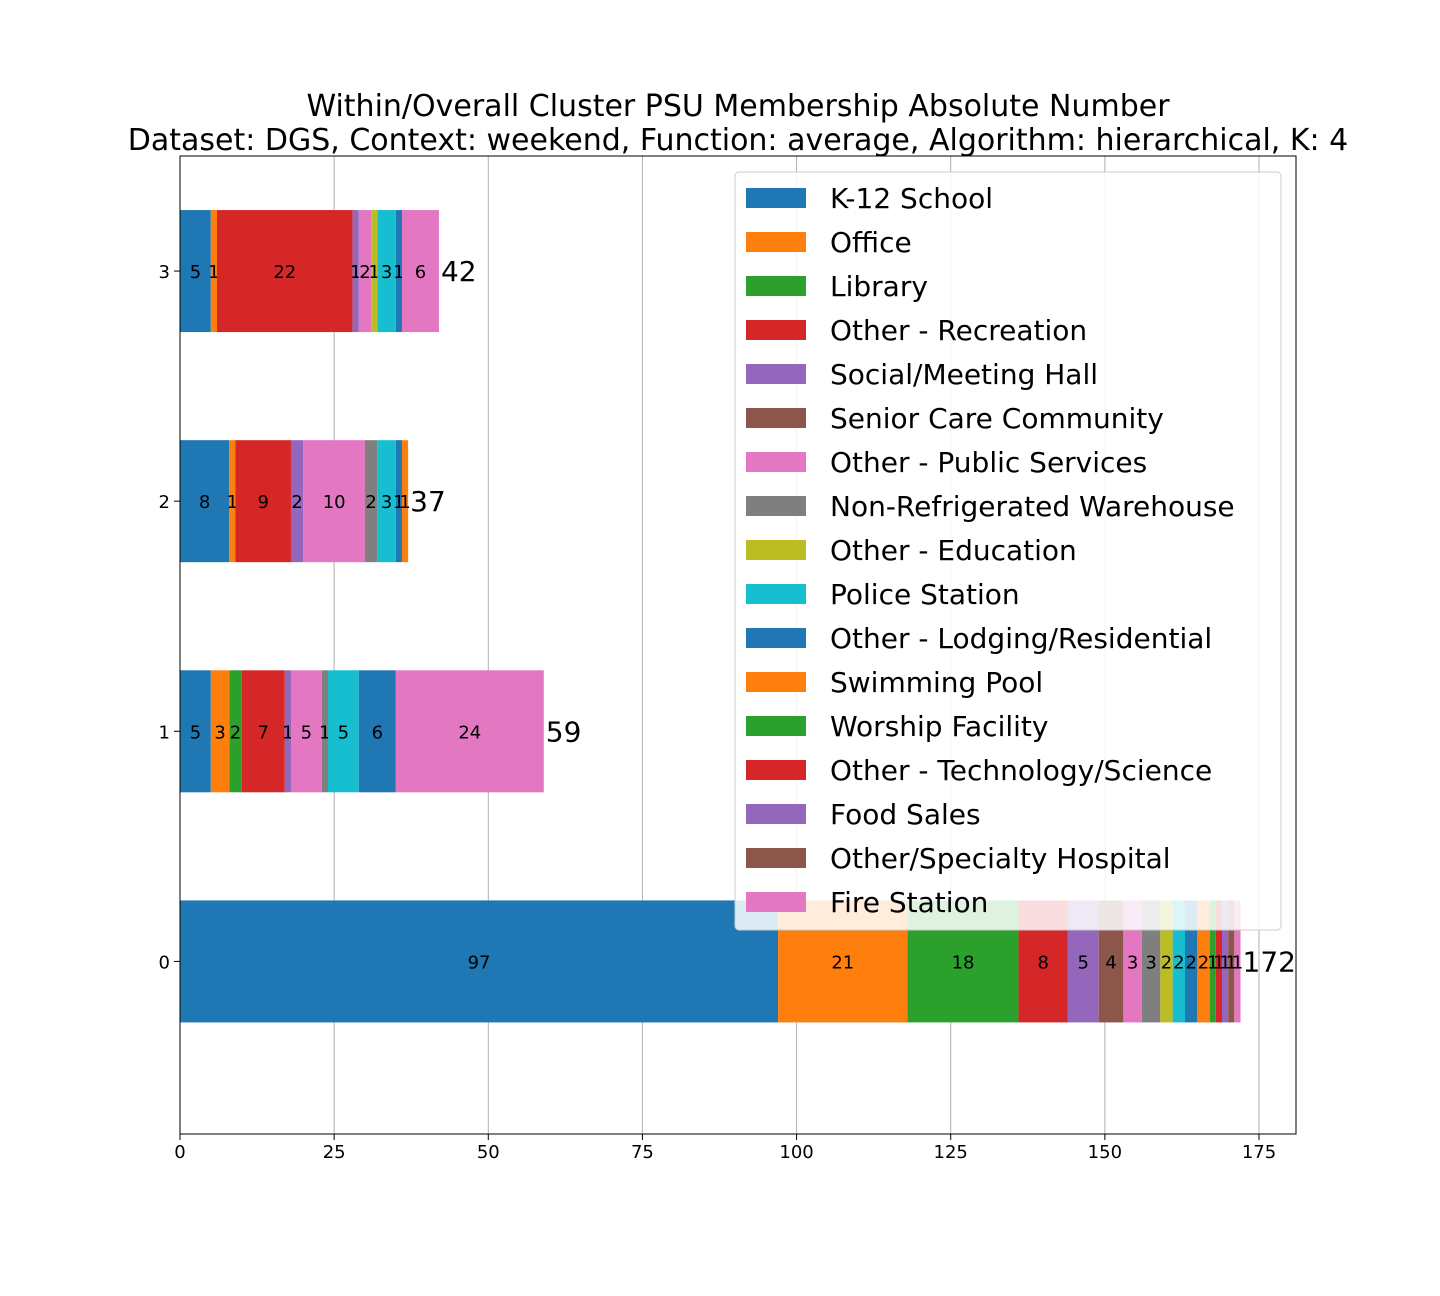 This screenshot has width=1440, height=1296. What do you see at coordinates (459, 271) in the screenshot?
I see `bar-total-label: 42` at bounding box center [459, 271].